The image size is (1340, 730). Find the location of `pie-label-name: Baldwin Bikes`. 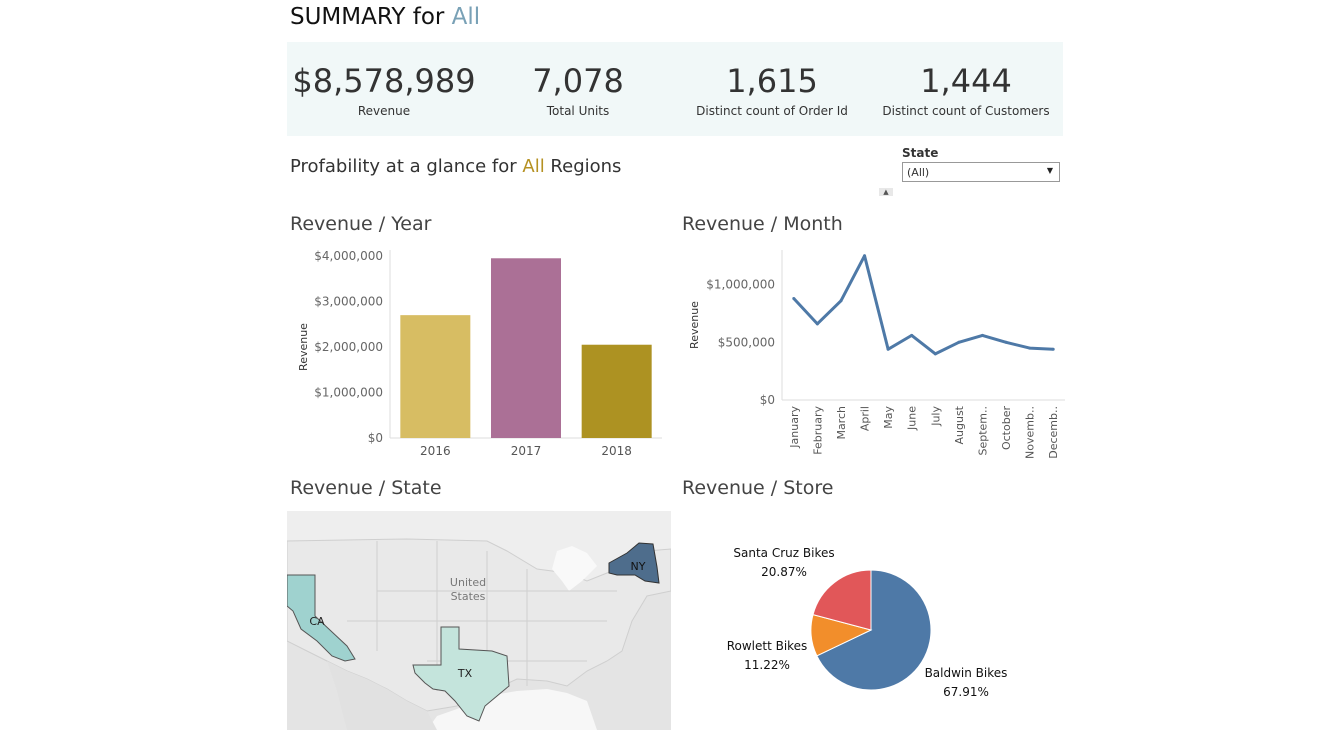

pie-label-name: Baldwin Bikes is located at coordinates (966, 673).